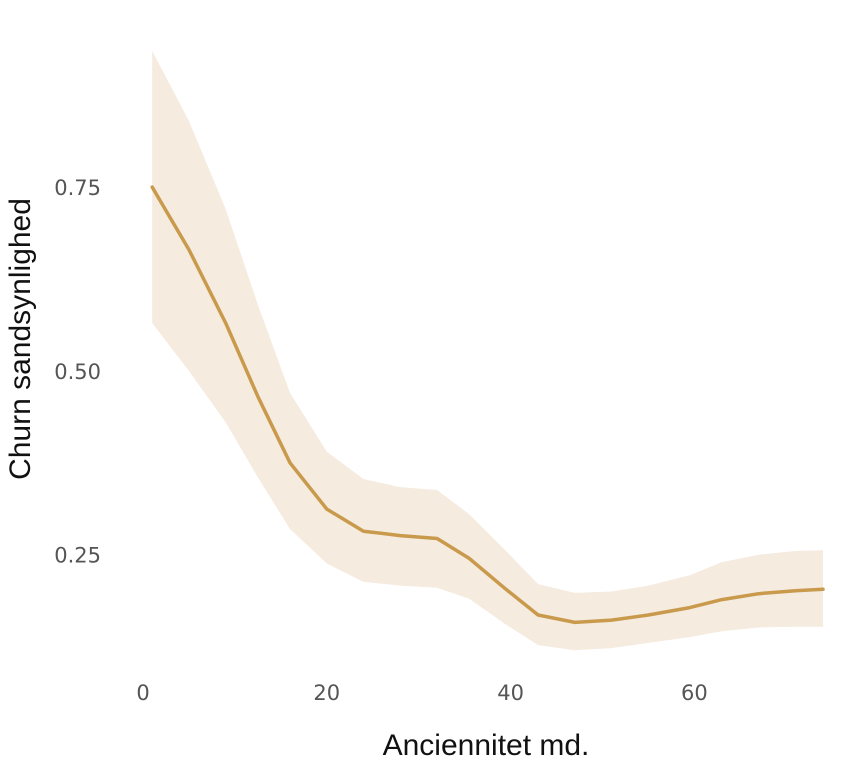 This screenshot has height=766, width=849. Describe the element at coordinates (694, 693) in the screenshot. I see `x-tick-label: 60` at that location.